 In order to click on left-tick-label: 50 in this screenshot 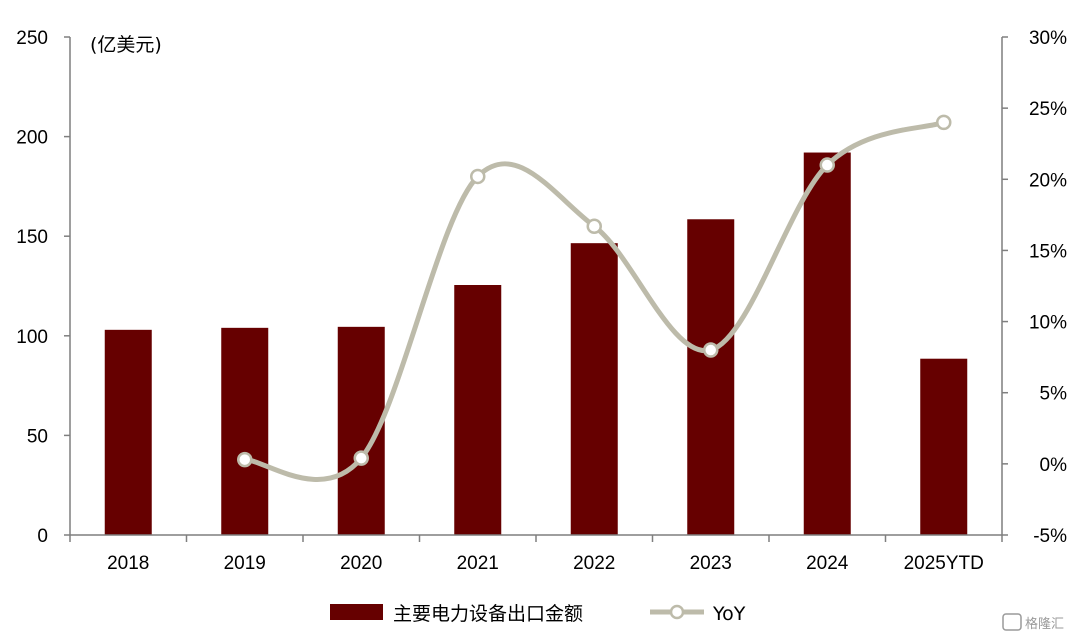, I will do `click(37, 436)`.